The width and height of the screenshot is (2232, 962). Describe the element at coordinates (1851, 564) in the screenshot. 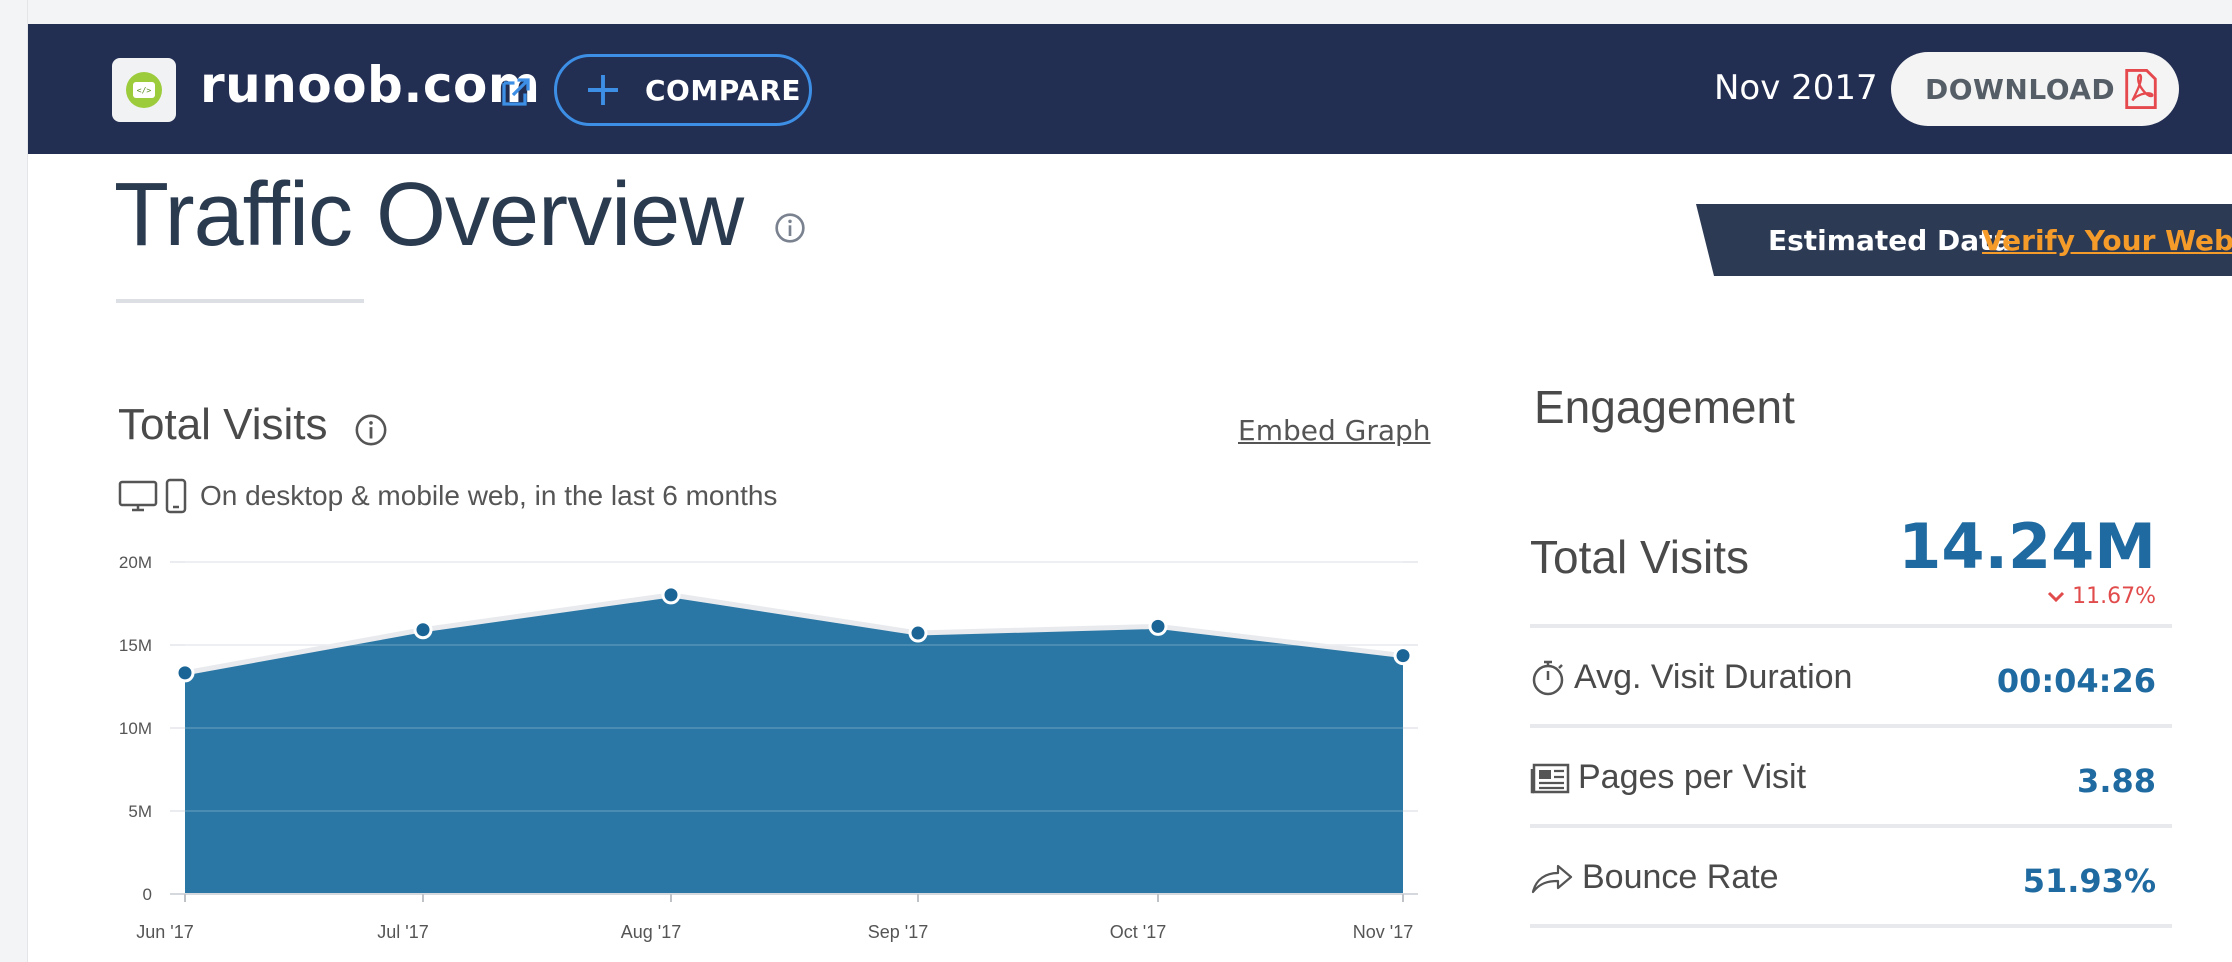

I see `engagement-total-visits-row: Total Visits 14.24M 11.67%` at that location.